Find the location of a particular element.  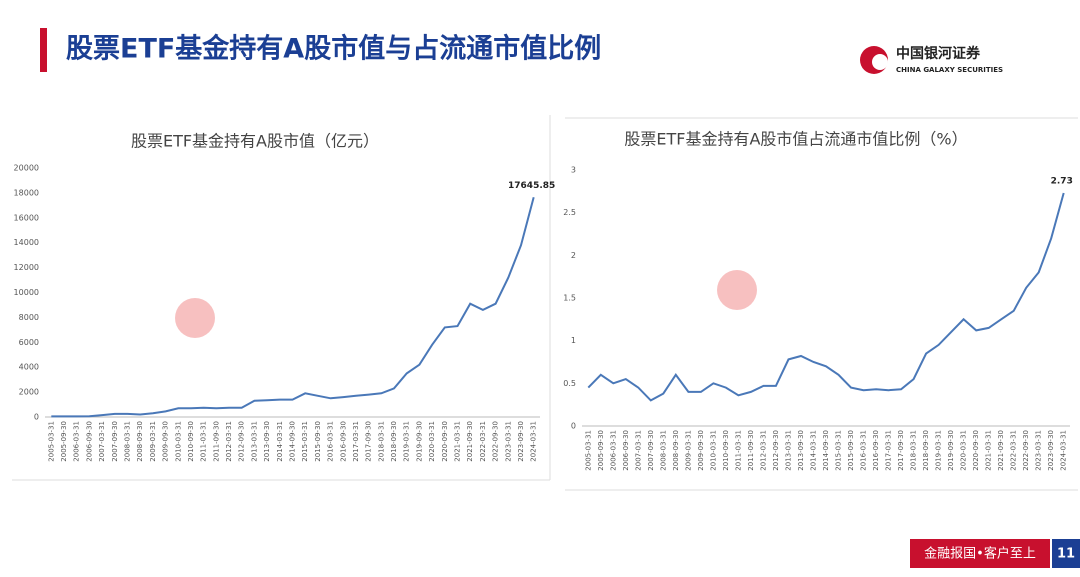

x-tick-label: 2021-03-31 is located at coordinates (458, 441).